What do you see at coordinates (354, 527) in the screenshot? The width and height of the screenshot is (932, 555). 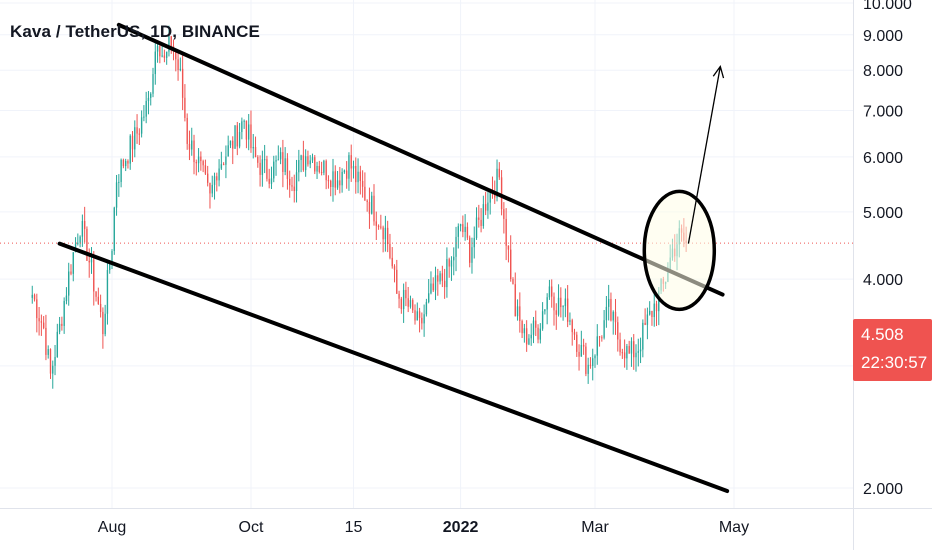 I see `time-tick-label: 15` at bounding box center [354, 527].